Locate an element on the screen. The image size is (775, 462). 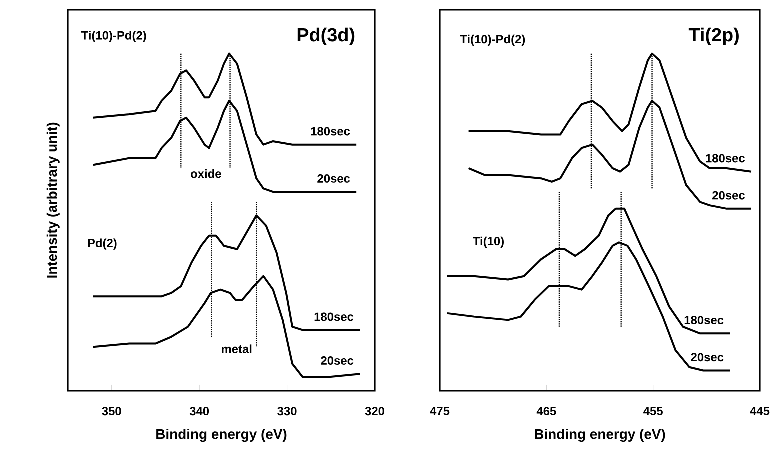
x-tick-label: 445 is located at coordinates (760, 411).